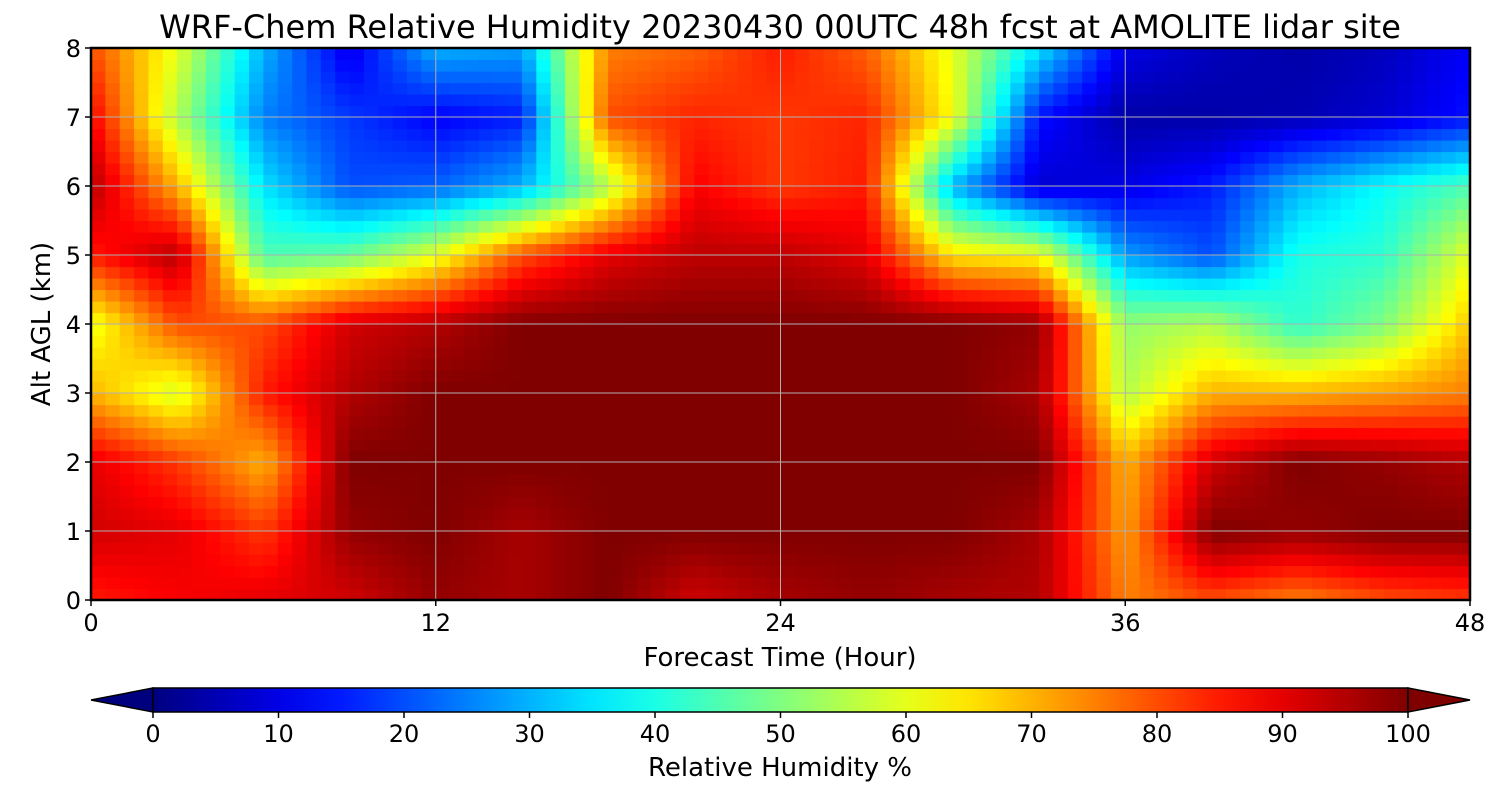 The width and height of the screenshot is (1500, 800). Describe the element at coordinates (655, 734) in the screenshot. I see `colorbar-tick-label: 40` at that location.